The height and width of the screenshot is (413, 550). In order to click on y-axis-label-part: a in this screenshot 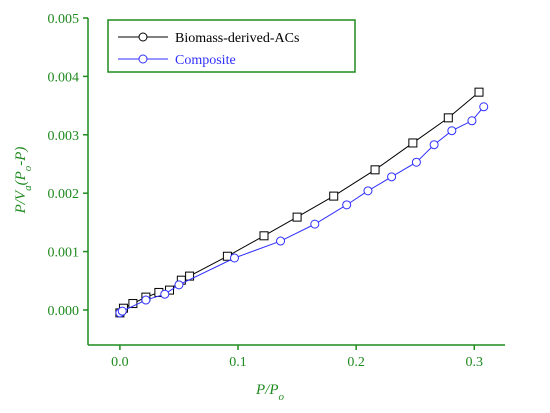, I will do `click(28, 188)`.